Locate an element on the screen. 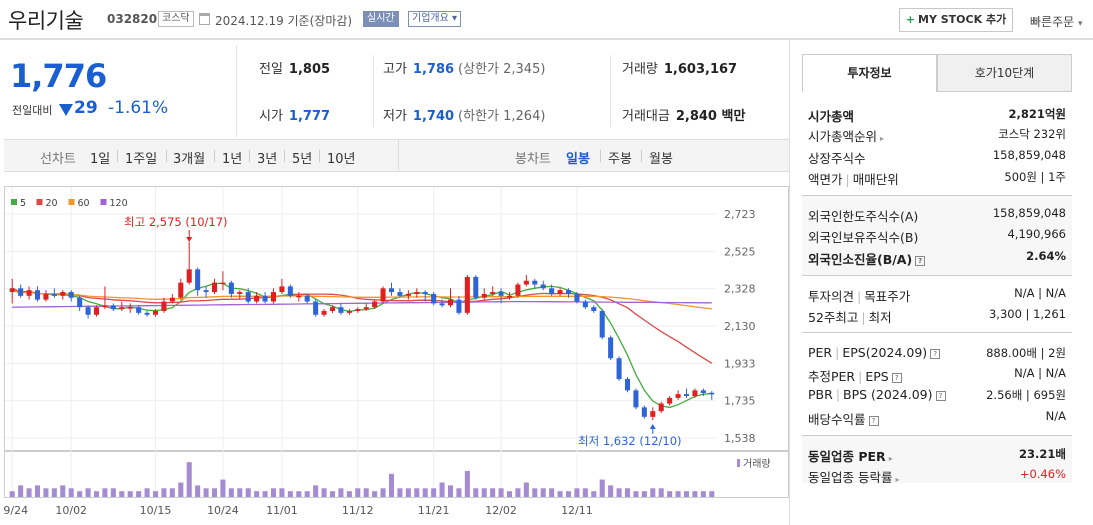  period-3y: 3년 is located at coordinates (267, 159).